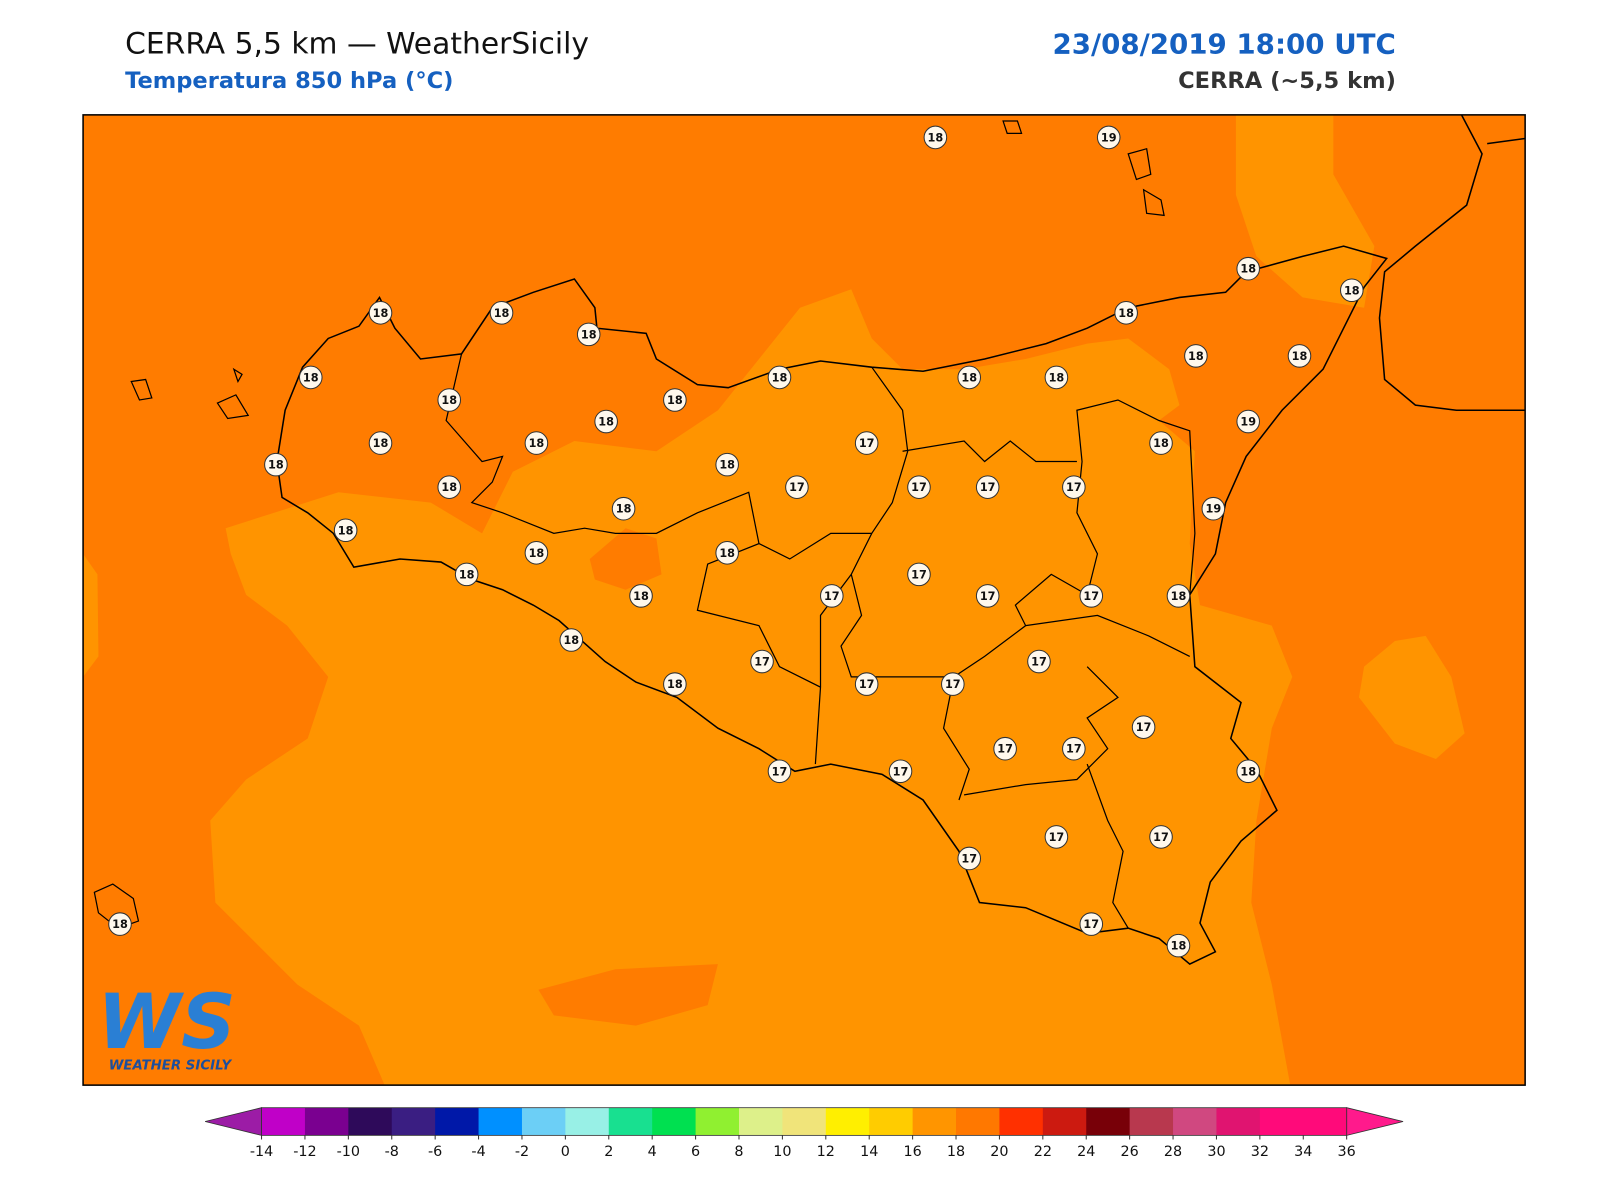 The image size is (1600, 1200). I want to click on colorbar-tick-label: 18, so click(956, 1152).